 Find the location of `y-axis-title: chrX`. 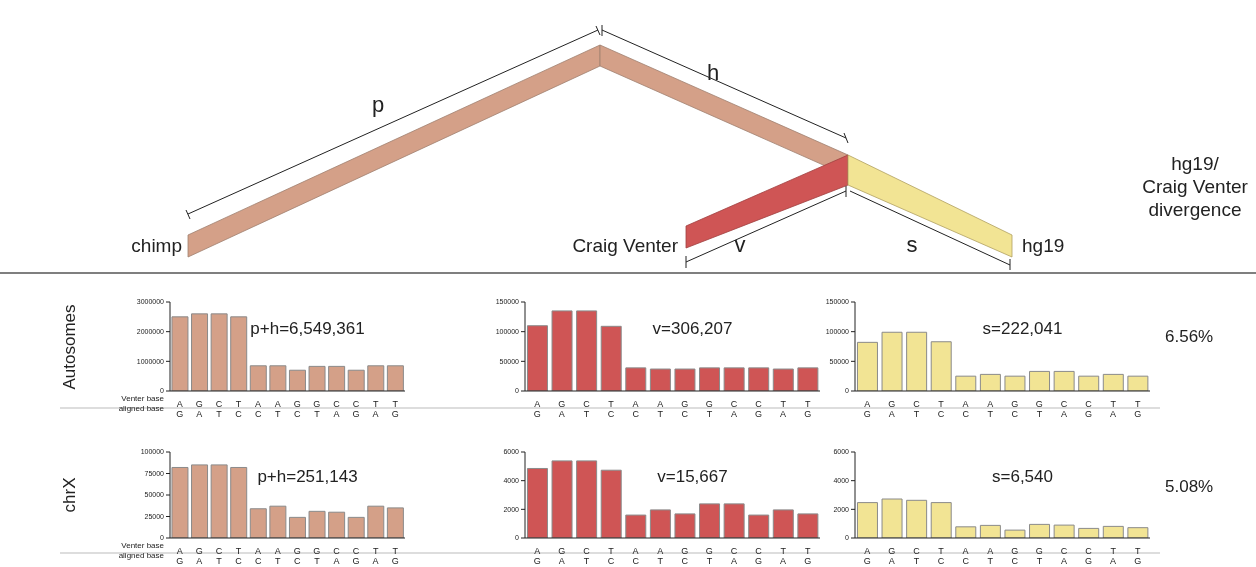

y-axis-title: chrX is located at coordinates (70, 495).